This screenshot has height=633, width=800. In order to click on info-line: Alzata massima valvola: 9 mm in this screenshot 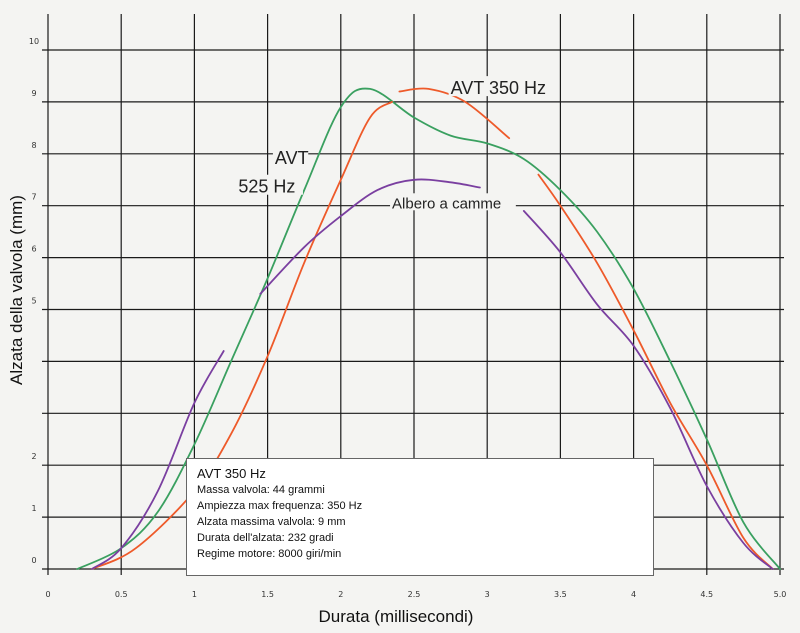, I will do `click(271, 522)`.